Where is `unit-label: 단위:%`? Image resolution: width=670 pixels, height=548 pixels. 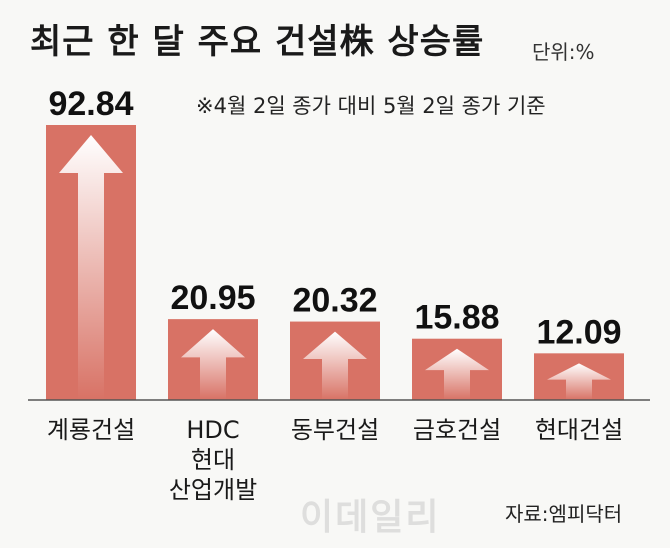
unit-label: 단위:% is located at coordinates (563, 52).